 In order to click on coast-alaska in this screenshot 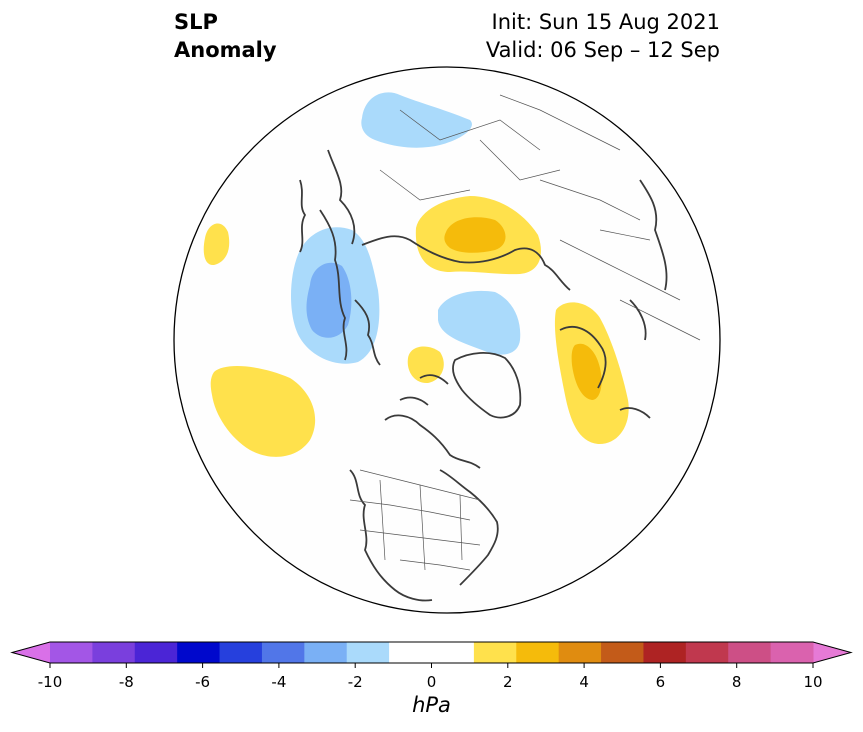, I will do `click(605, 372)`.